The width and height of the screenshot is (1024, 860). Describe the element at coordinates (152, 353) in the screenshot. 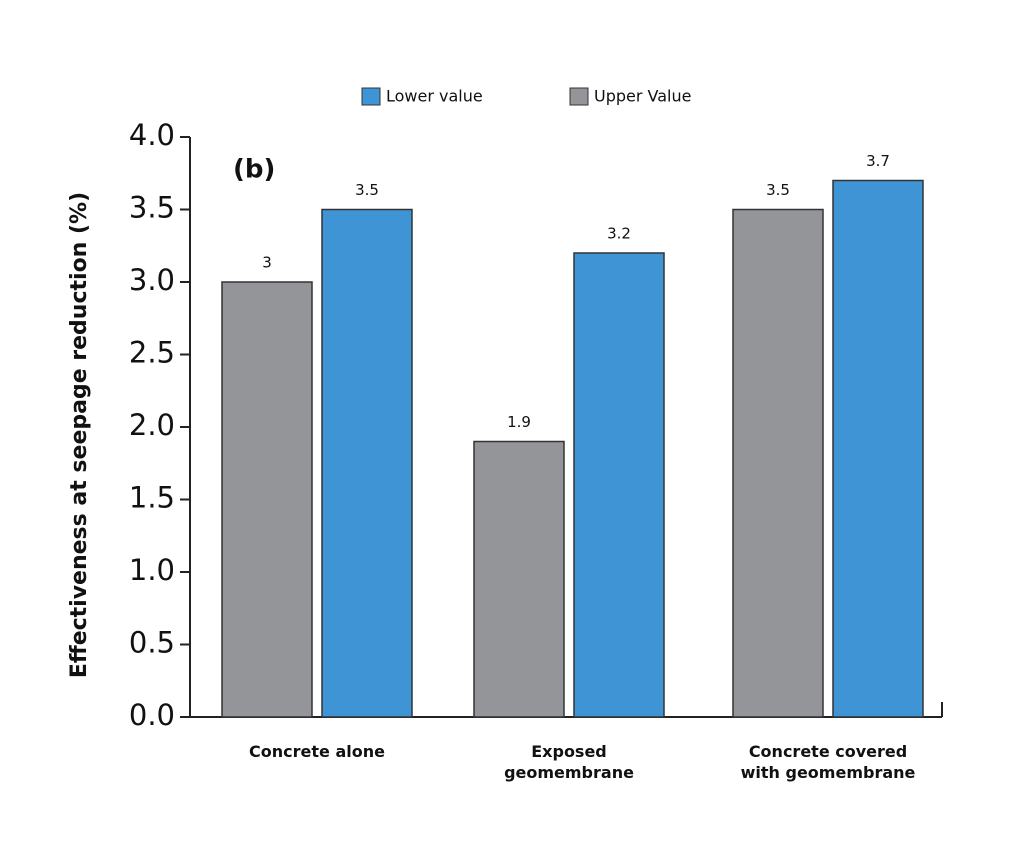

I see `y-tick-label: 2.5` at that location.